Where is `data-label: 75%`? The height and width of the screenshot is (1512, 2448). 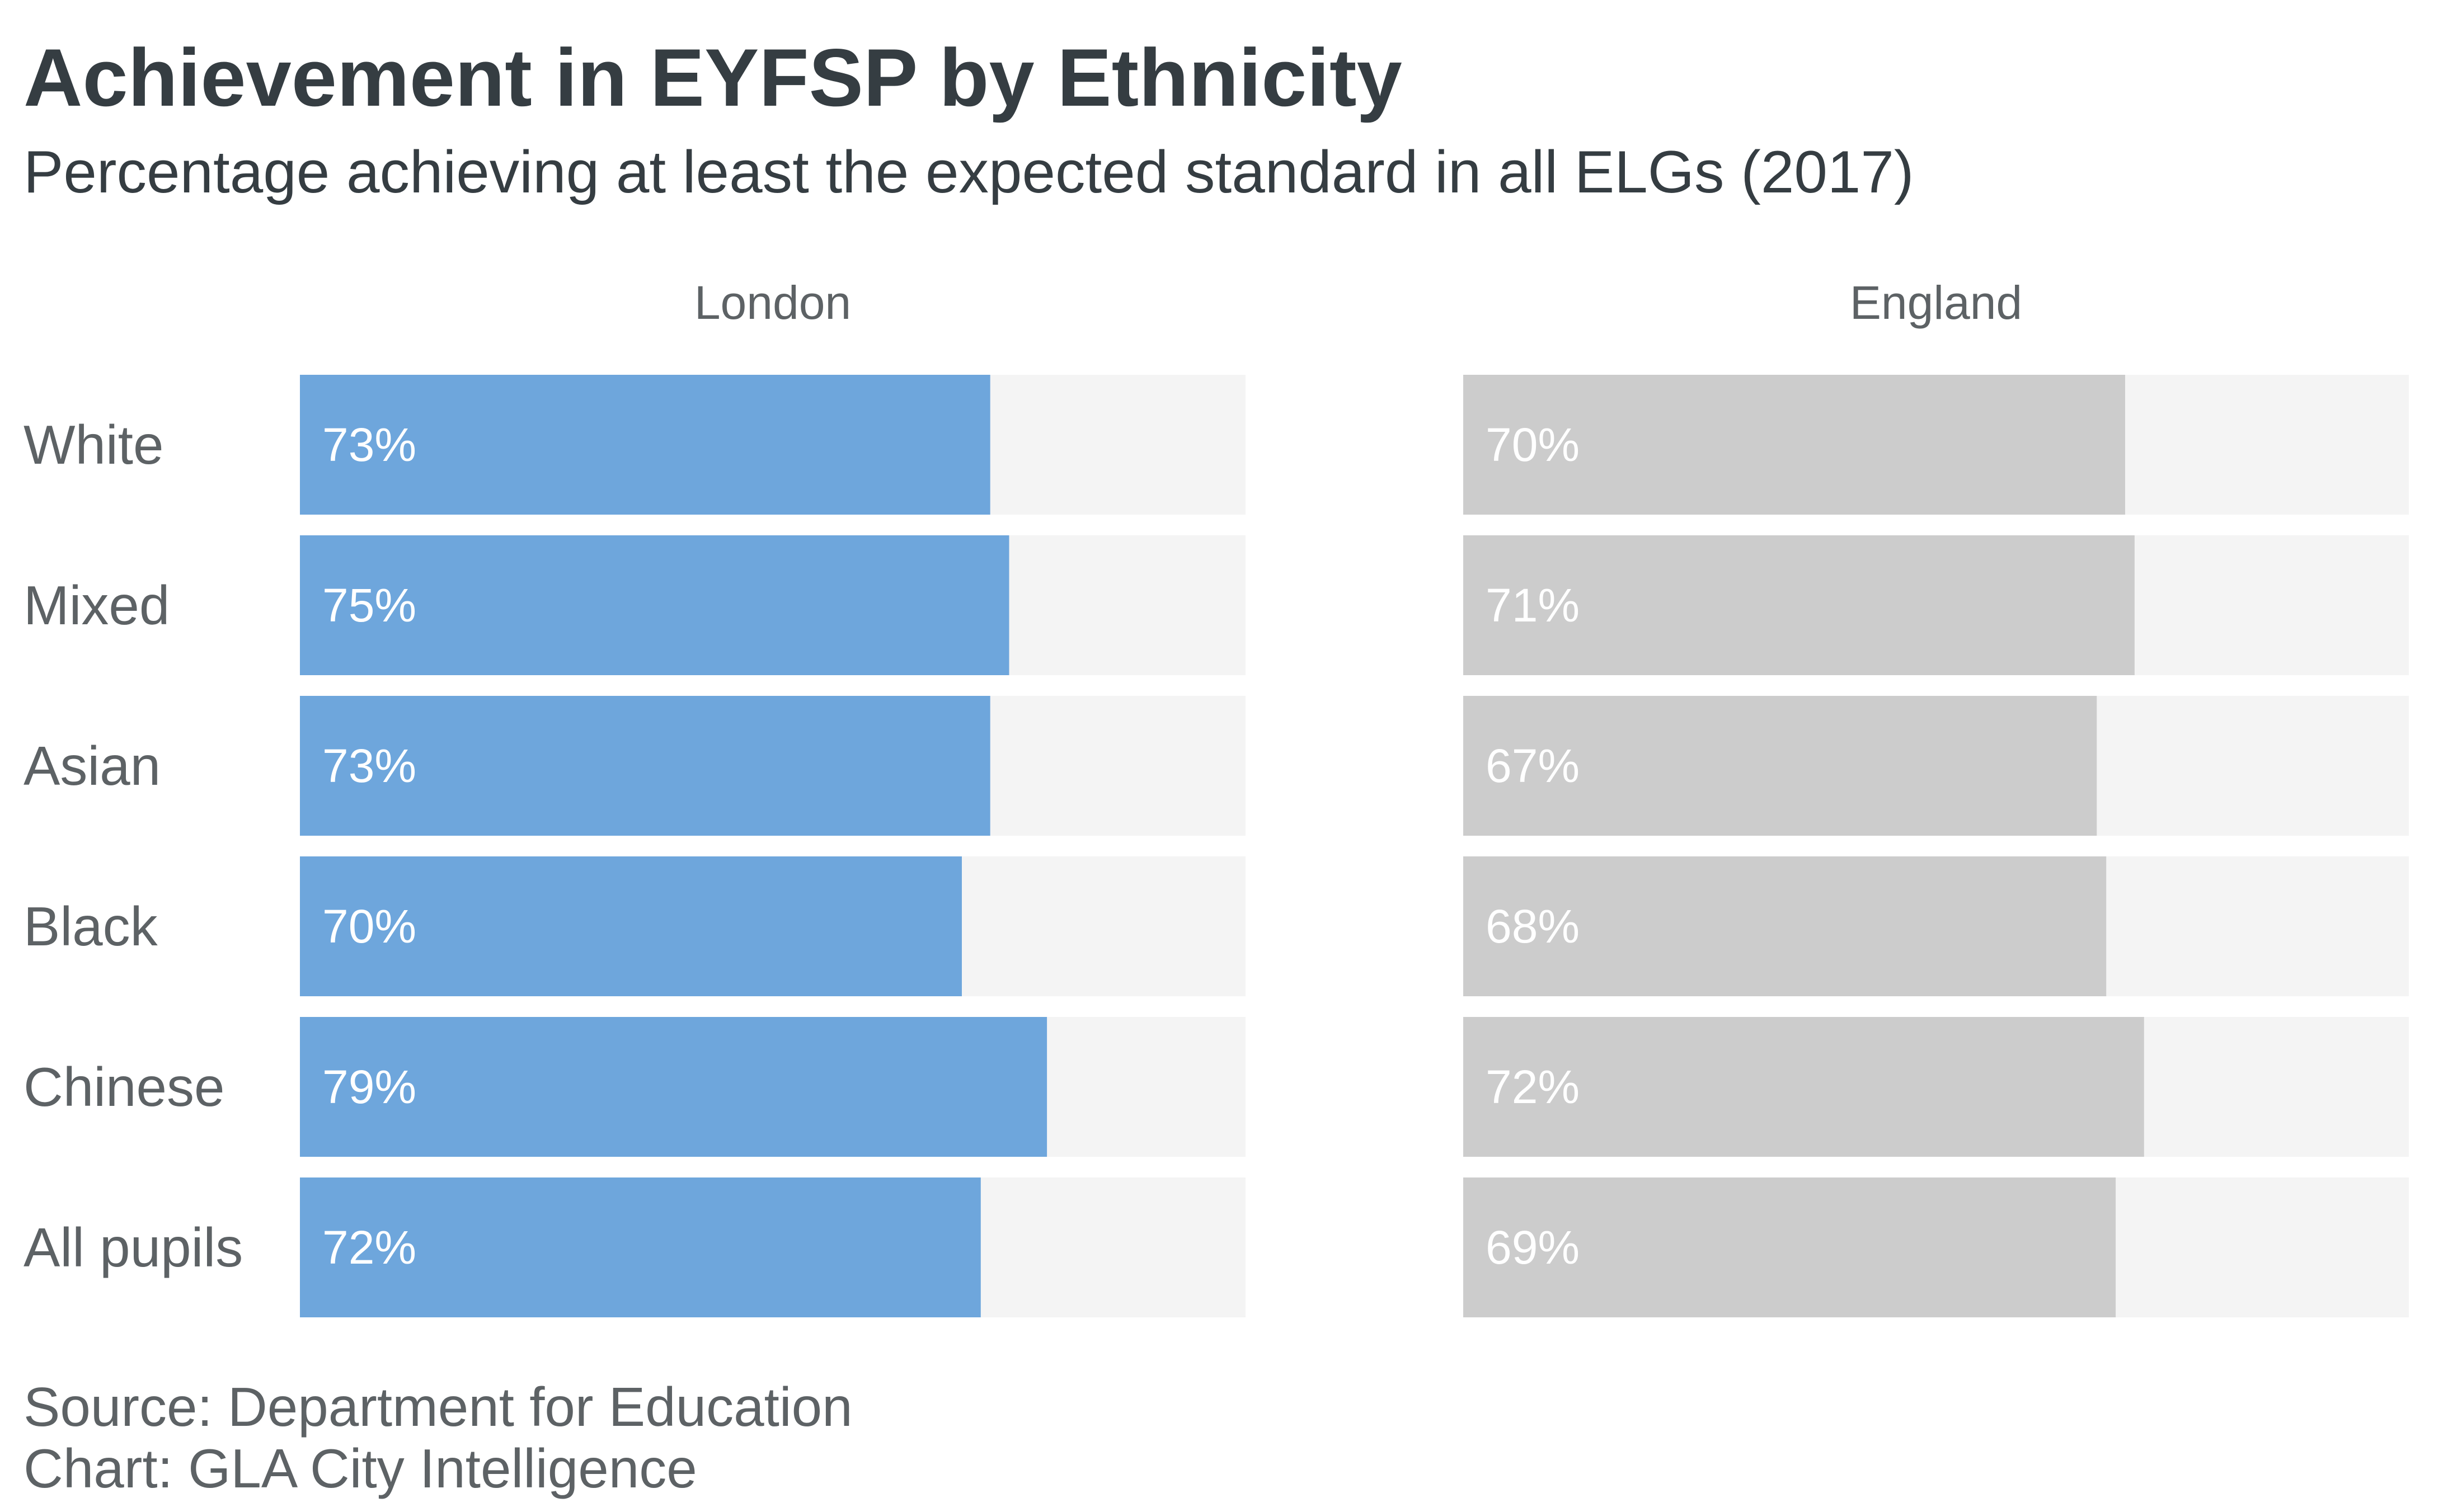
data-label: 75% is located at coordinates (369, 605).